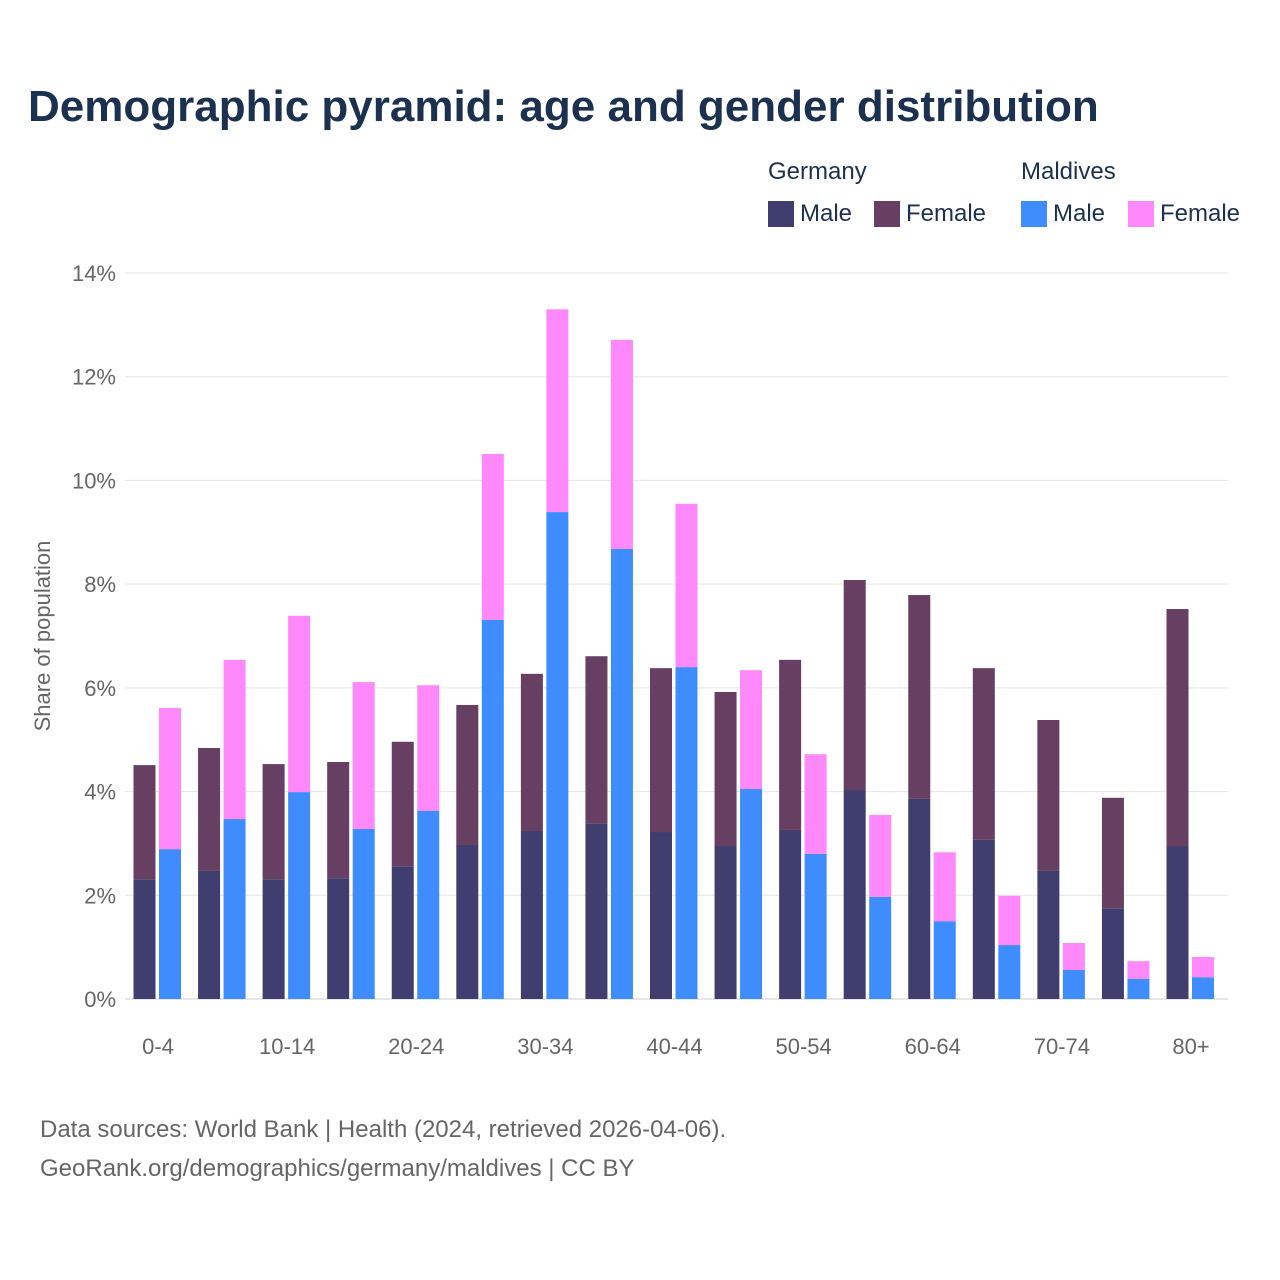  I want to click on y-tick-label: 0%, so click(100, 999).